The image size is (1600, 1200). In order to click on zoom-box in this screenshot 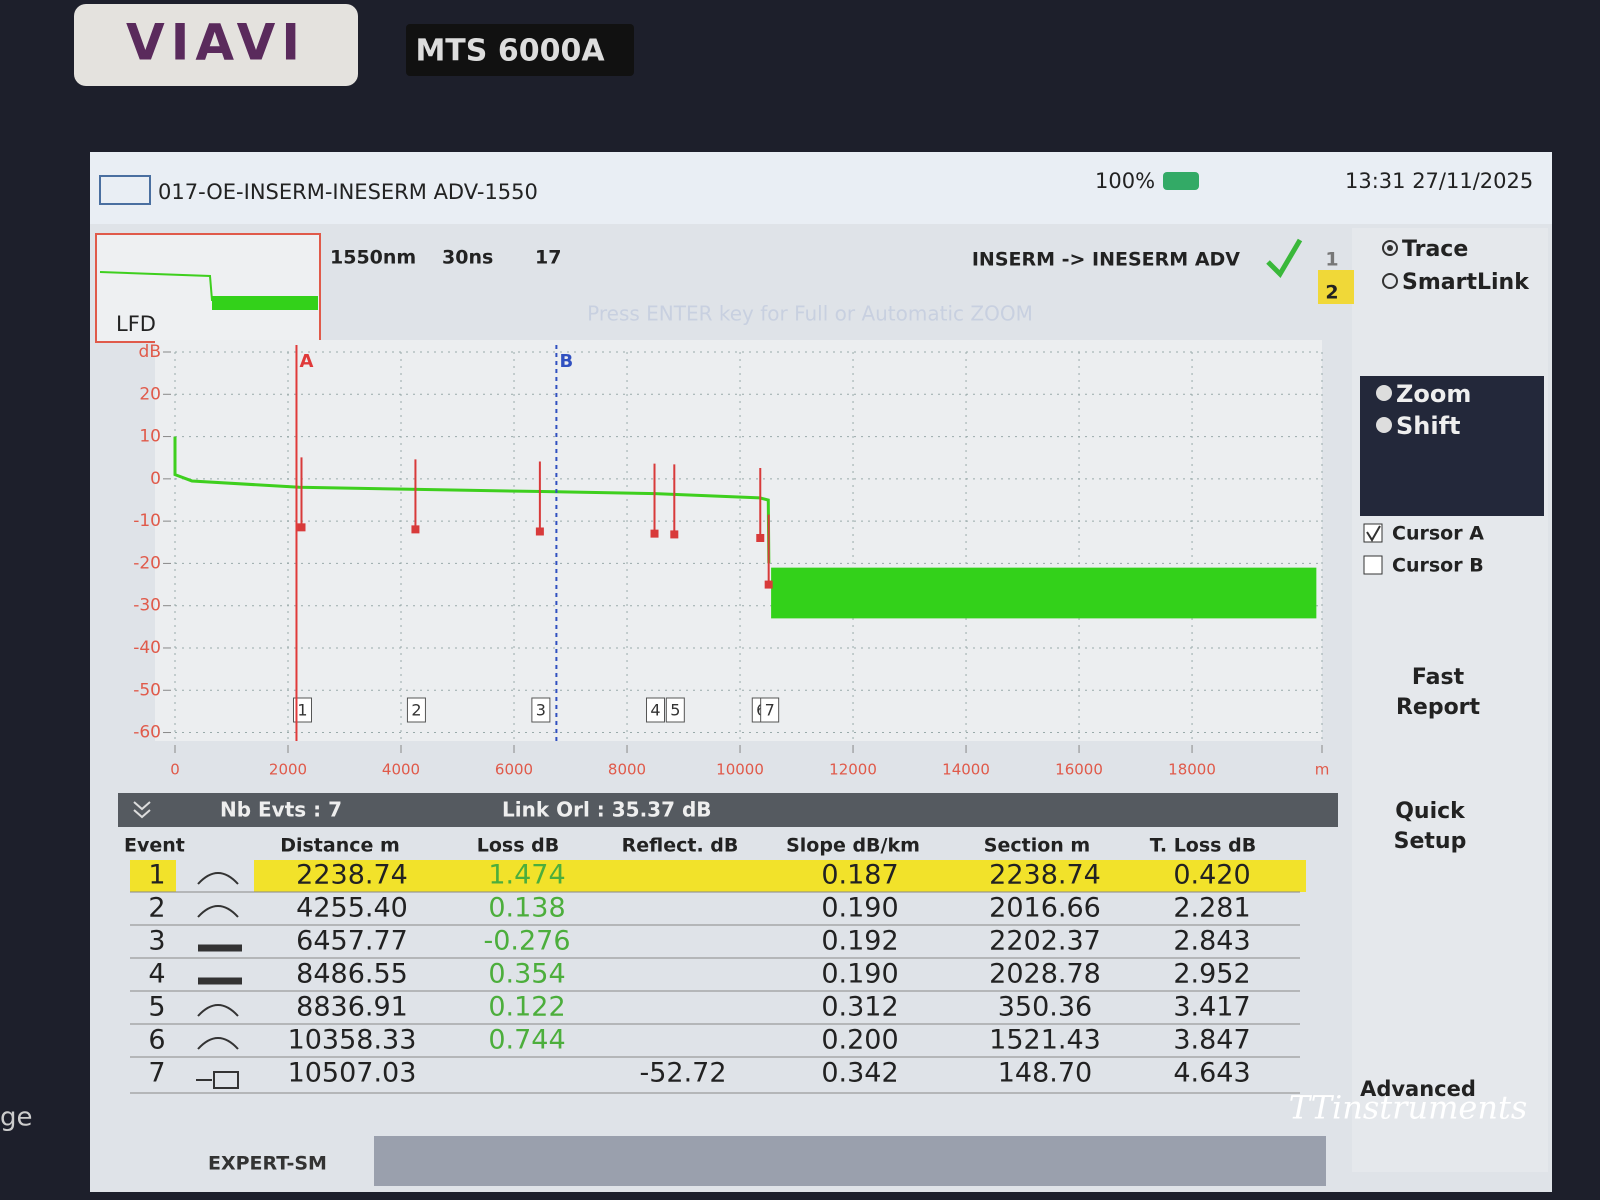, I will do `click(1452, 446)`.